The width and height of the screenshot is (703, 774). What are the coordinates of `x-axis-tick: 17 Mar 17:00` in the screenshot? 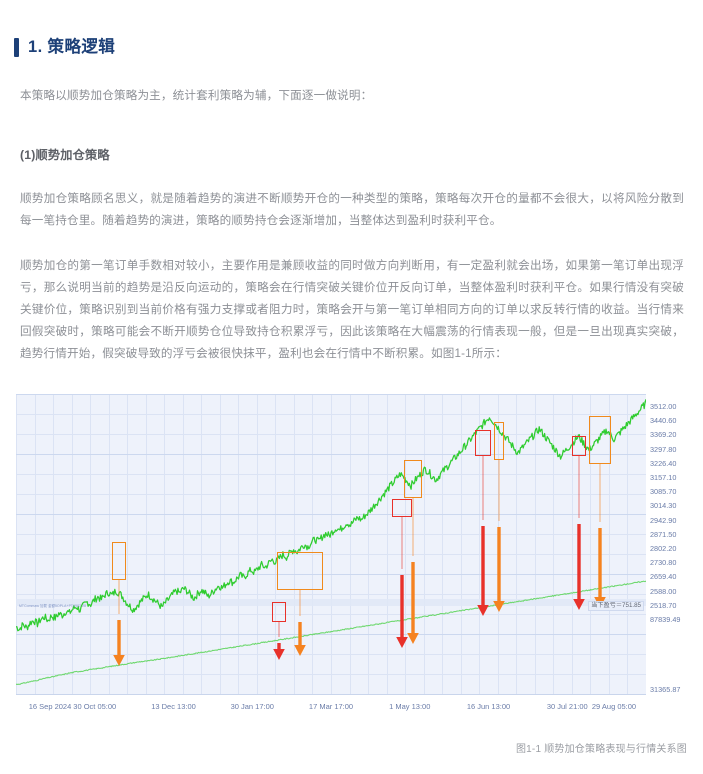 It's located at (331, 706).